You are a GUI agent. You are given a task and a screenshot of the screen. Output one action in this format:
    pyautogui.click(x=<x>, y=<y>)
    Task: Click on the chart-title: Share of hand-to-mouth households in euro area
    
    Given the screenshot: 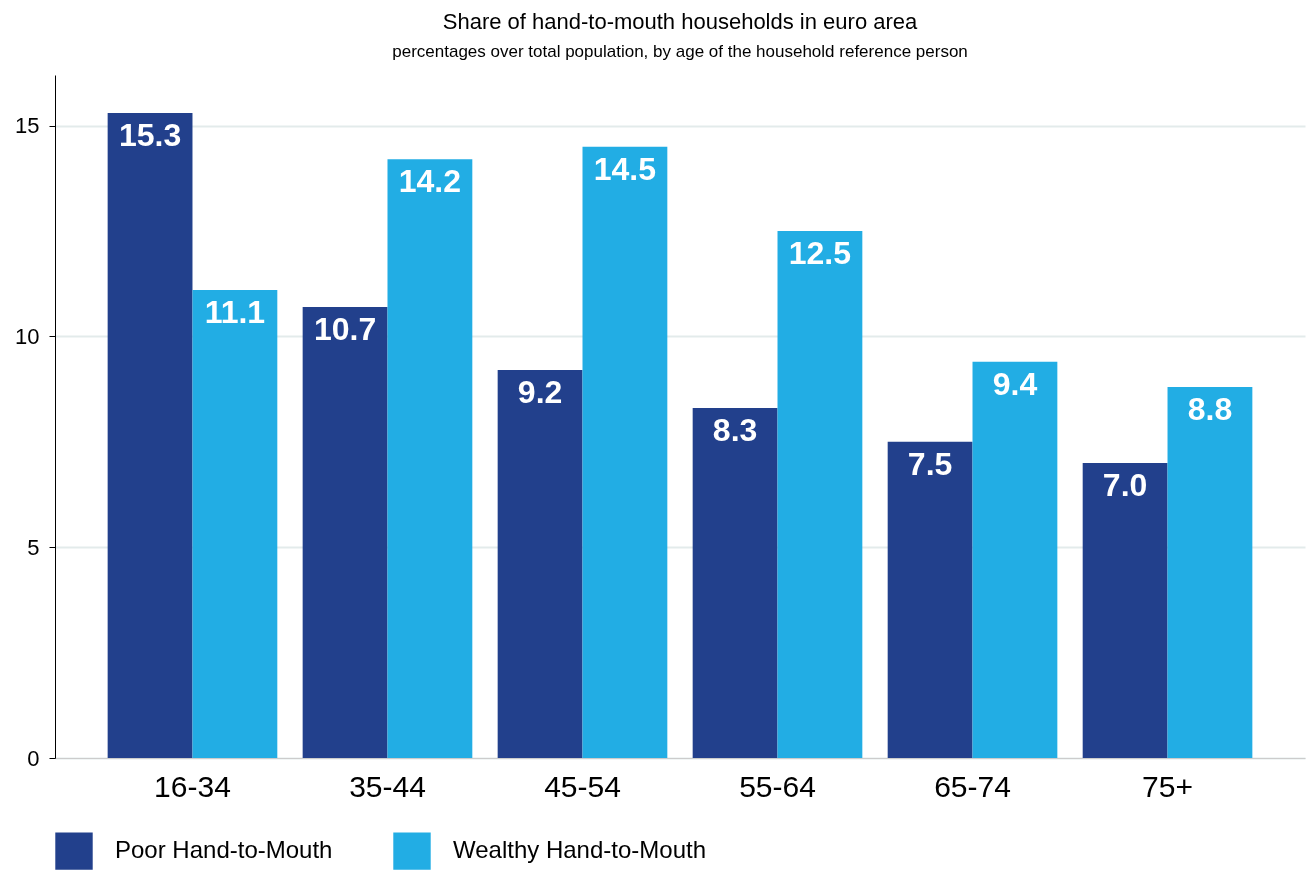 What is the action you would take?
    pyautogui.click(x=680, y=21)
    